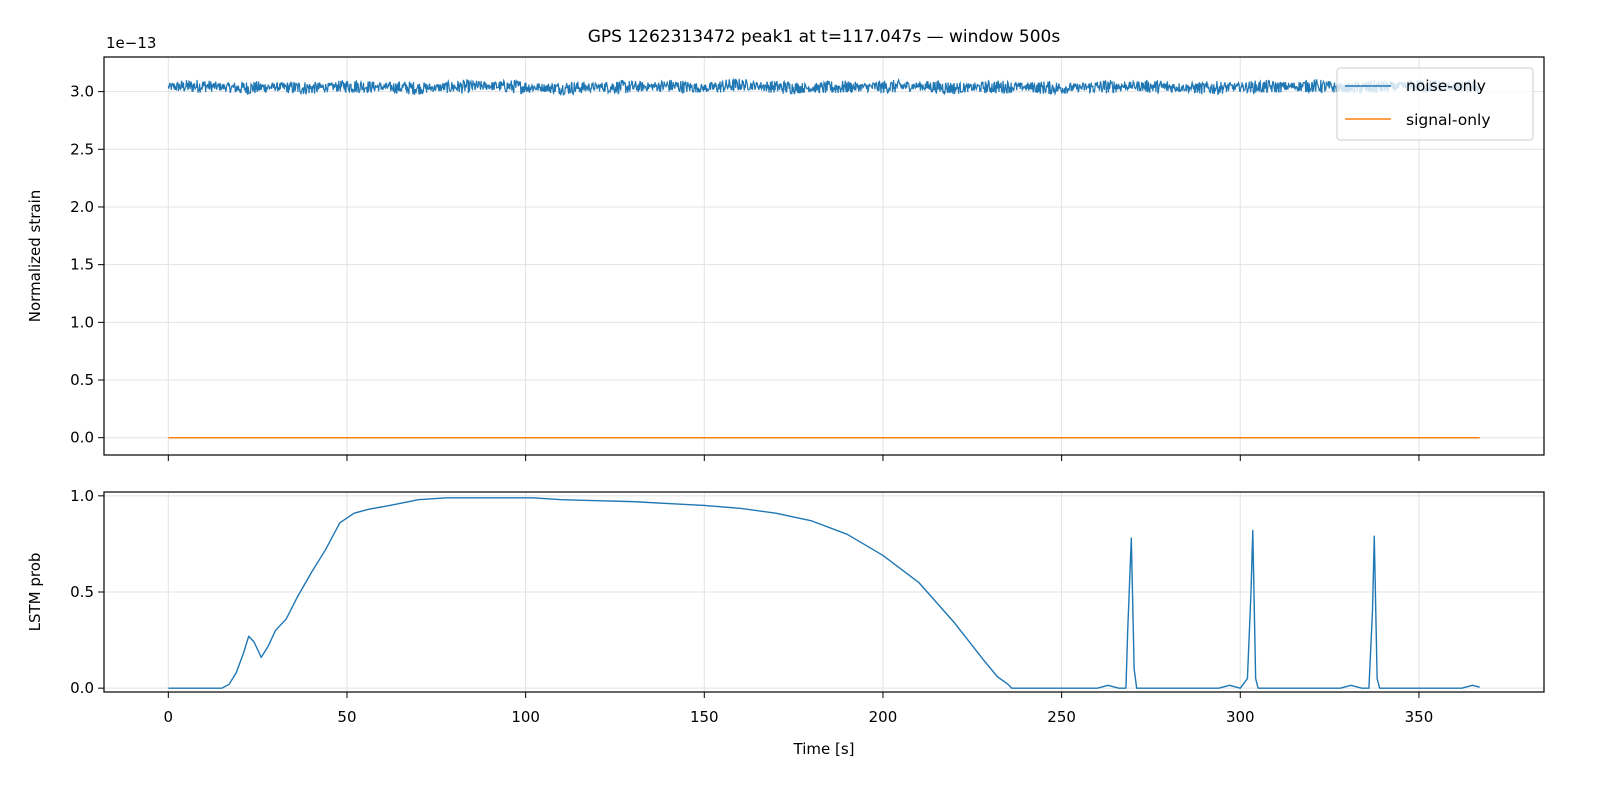 Image resolution: width=1600 pixels, height=800 pixels. What do you see at coordinates (82, 207) in the screenshot?
I see `top-y-tick-label: 2.0` at bounding box center [82, 207].